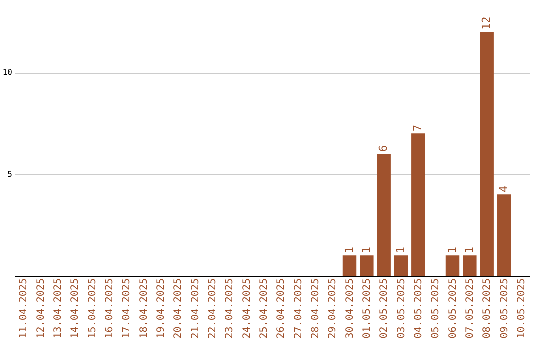 Image resolution: width=540 pixels, height=340 pixels. What do you see at coordinates (470, 308) in the screenshot?
I see `x-tick-label: 07.05.2025` at bounding box center [470, 308].